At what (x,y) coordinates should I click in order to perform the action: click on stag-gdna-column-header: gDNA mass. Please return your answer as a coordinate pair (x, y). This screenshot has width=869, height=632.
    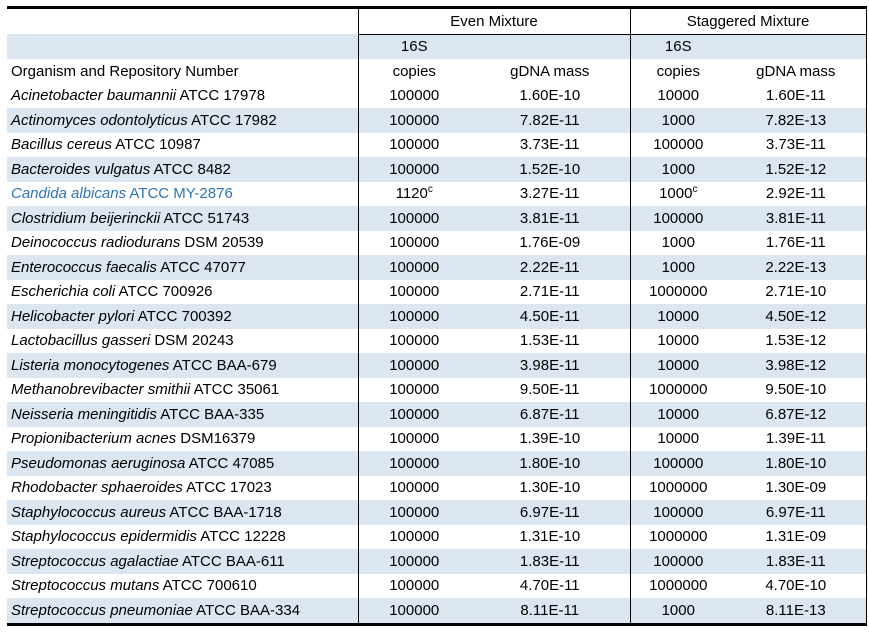
    Looking at the image, I should click on (796, 71).